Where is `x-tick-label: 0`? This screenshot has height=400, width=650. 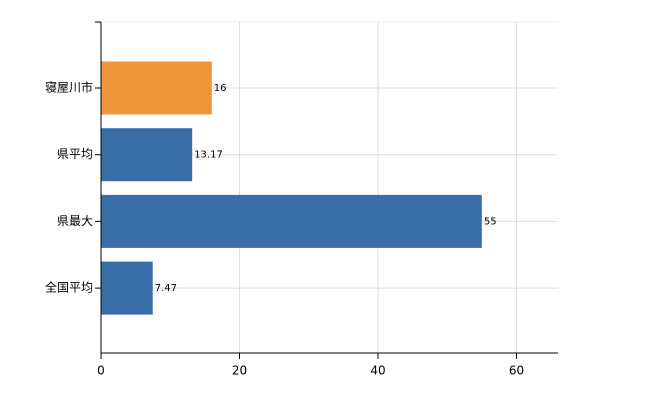 x-tick-label: 0 is located at coordinates (101, 371).